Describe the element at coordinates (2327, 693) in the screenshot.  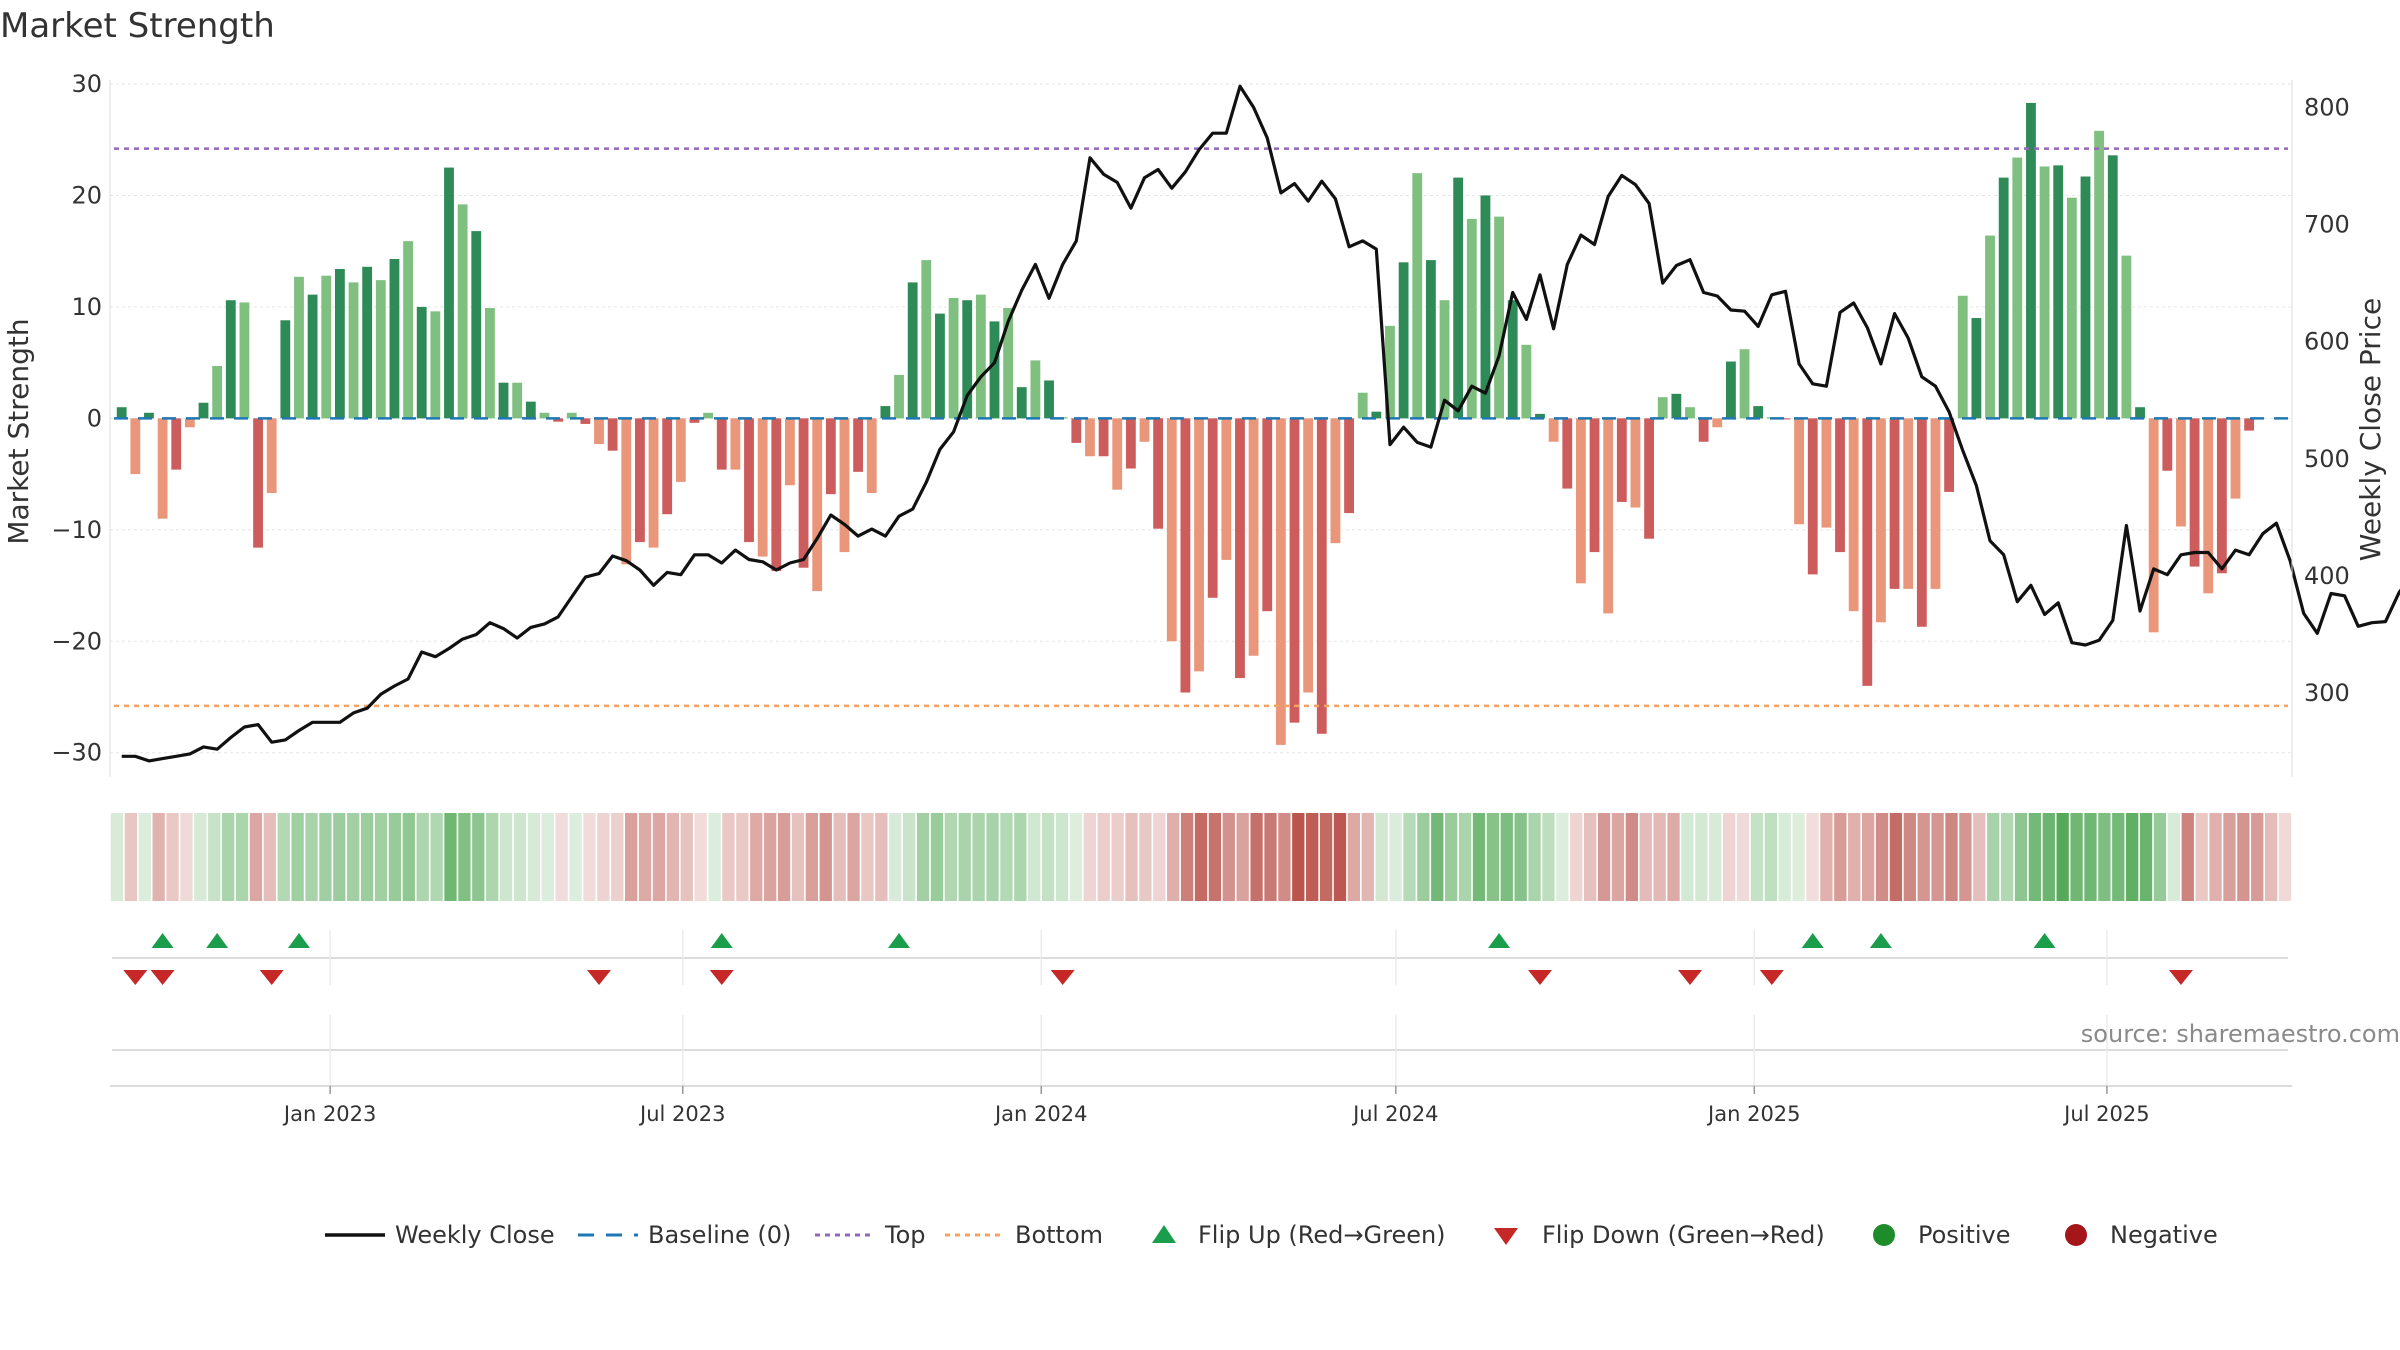
I see `y2-tick-label: 300` at that location.